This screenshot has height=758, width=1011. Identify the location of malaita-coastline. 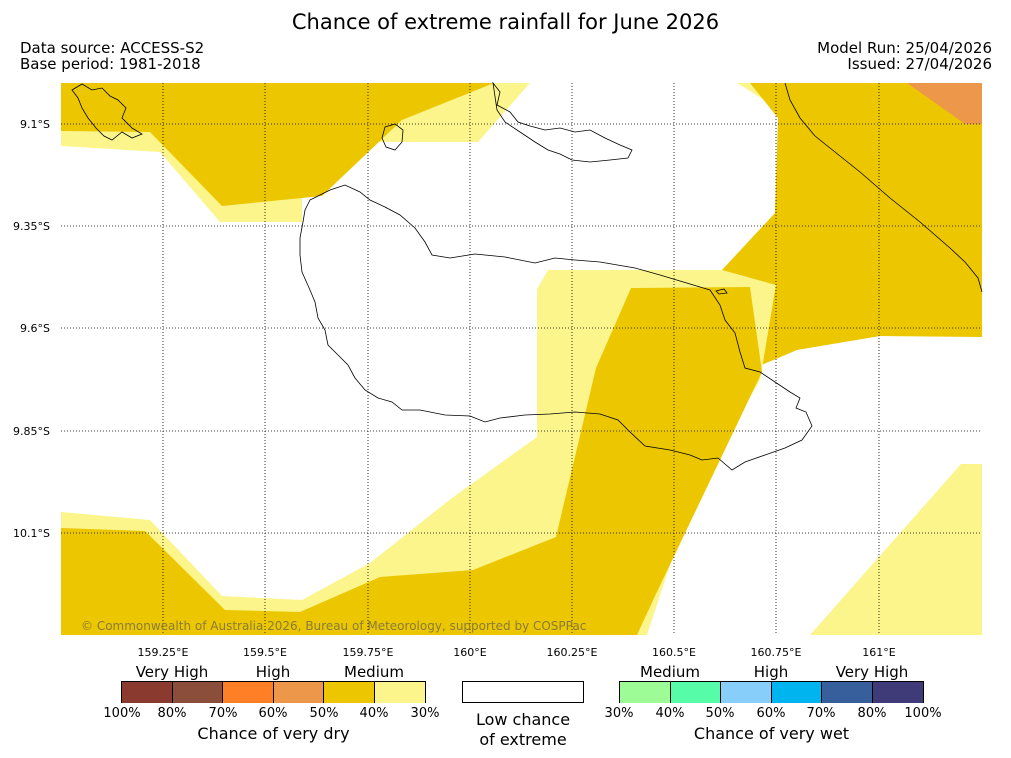
(883, 187).